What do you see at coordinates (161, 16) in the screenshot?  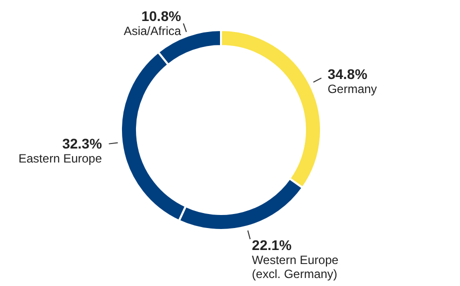 I see `data-label: 10.8%` at bounding box center [161, 16].